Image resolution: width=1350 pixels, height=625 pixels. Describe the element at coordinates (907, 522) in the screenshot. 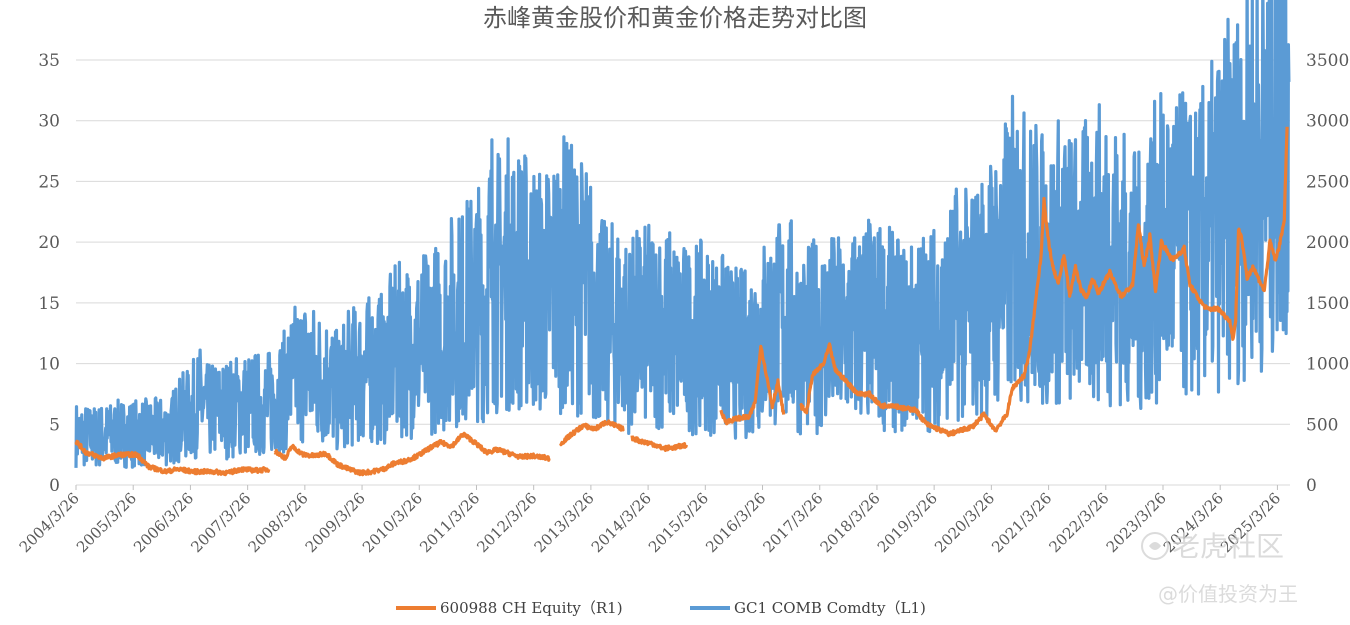

I see `x-tick-label: 2019/3/26` at that location.